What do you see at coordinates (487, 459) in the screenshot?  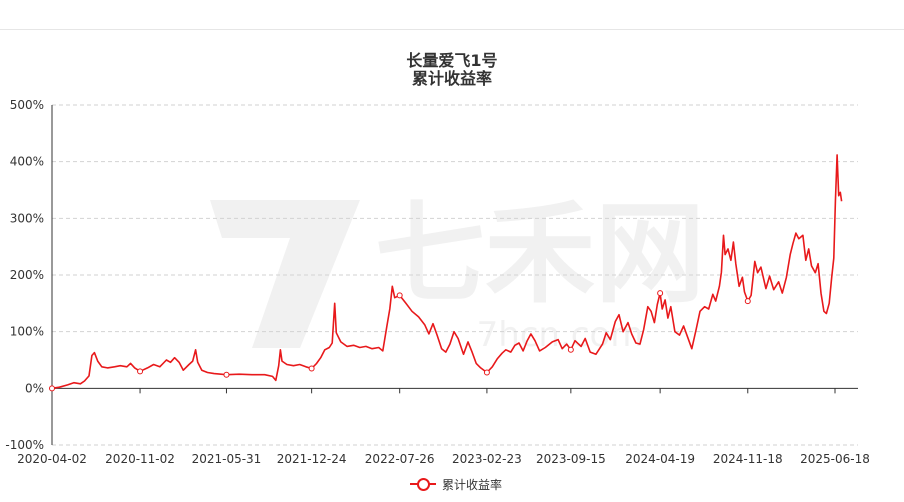 I see `x-tick-label: 2023-02-23` at bounding box center [487, 459].